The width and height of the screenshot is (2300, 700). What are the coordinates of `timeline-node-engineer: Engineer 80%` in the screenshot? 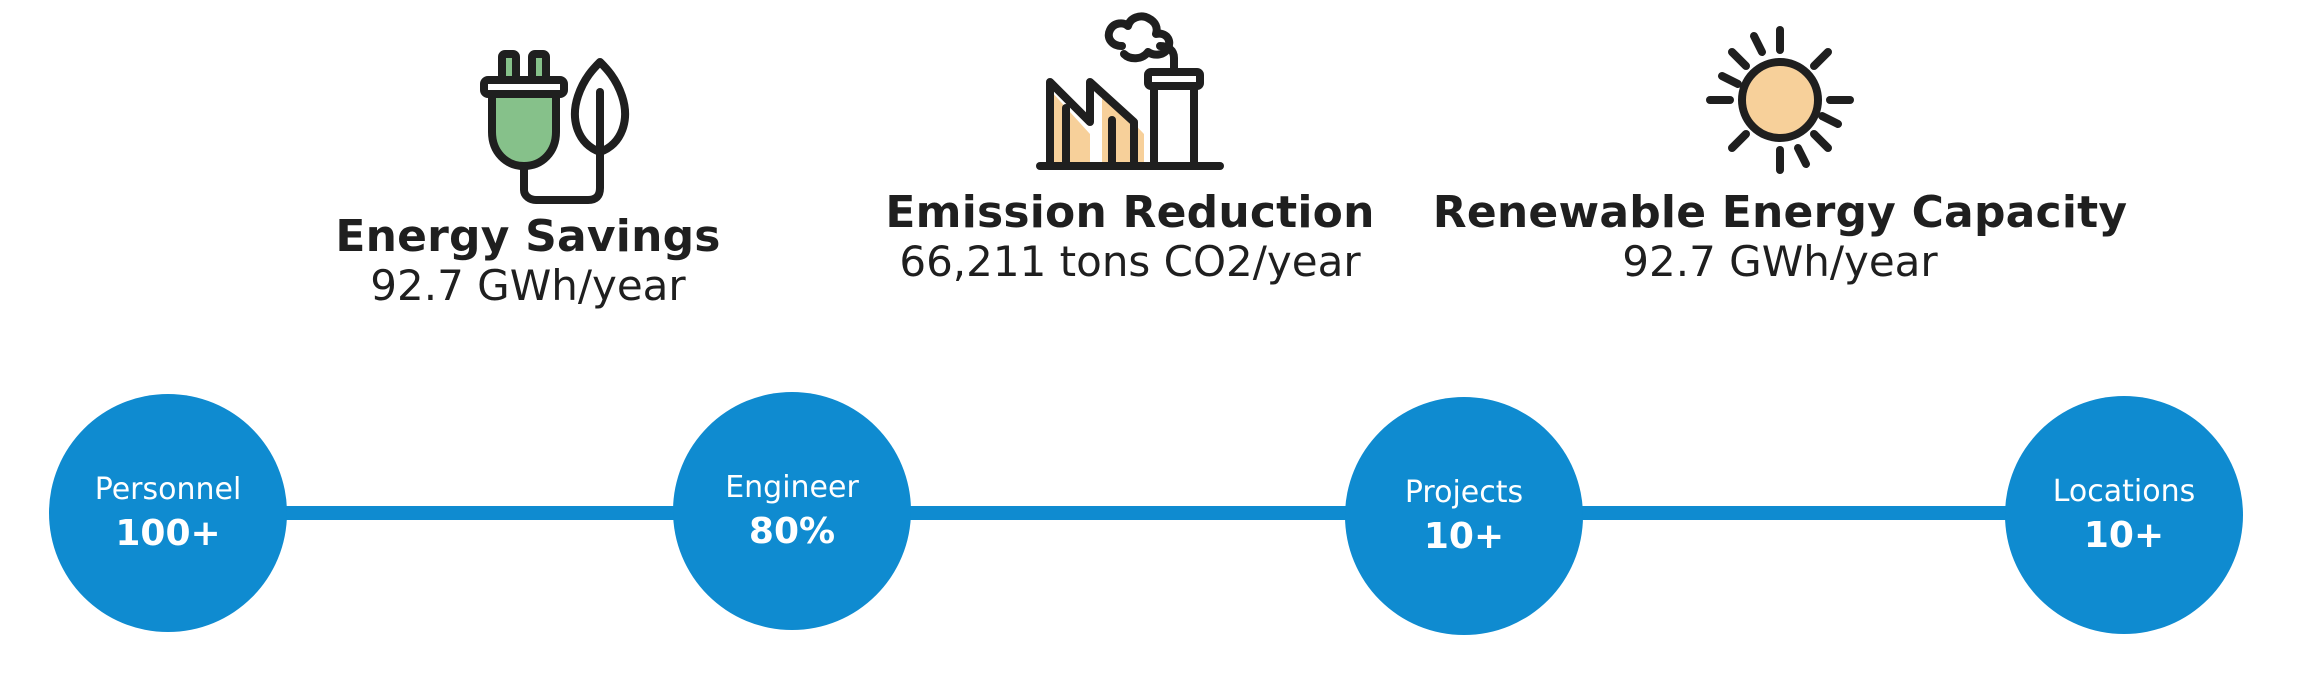 It's located at (792, 511).